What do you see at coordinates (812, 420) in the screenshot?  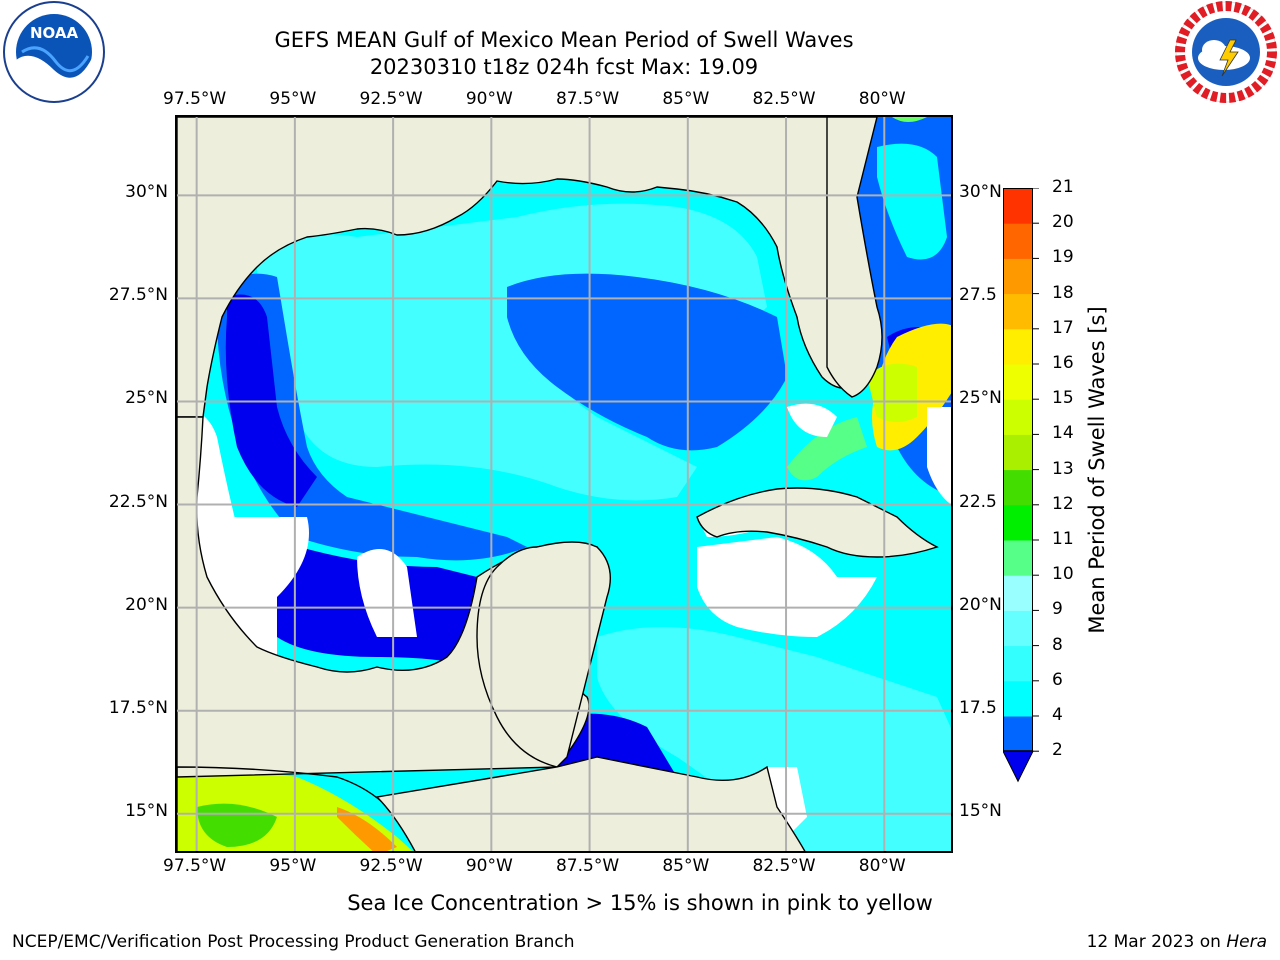 I see `nodata-keys` at bounding box center [812, 420].